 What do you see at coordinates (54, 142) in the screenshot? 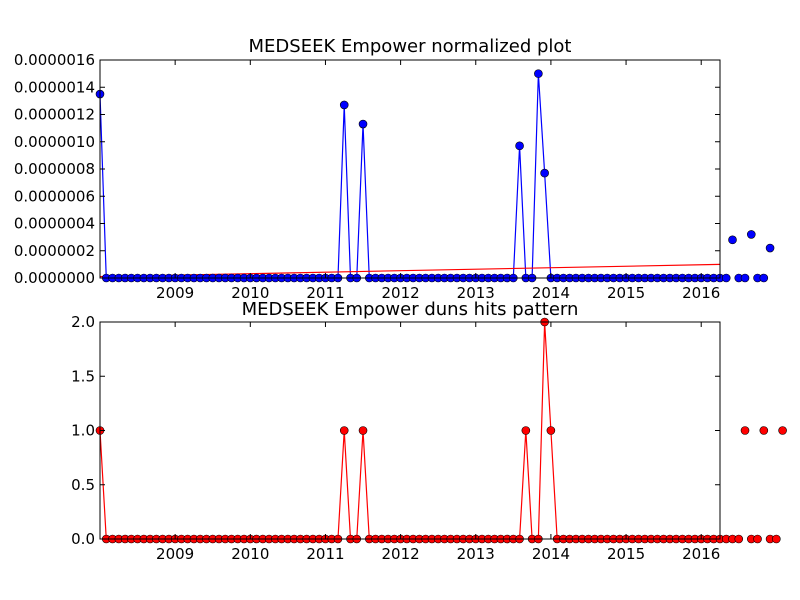
I see `normalized-y-tick-label: 0.0000010` at bounding box center [54, 142].